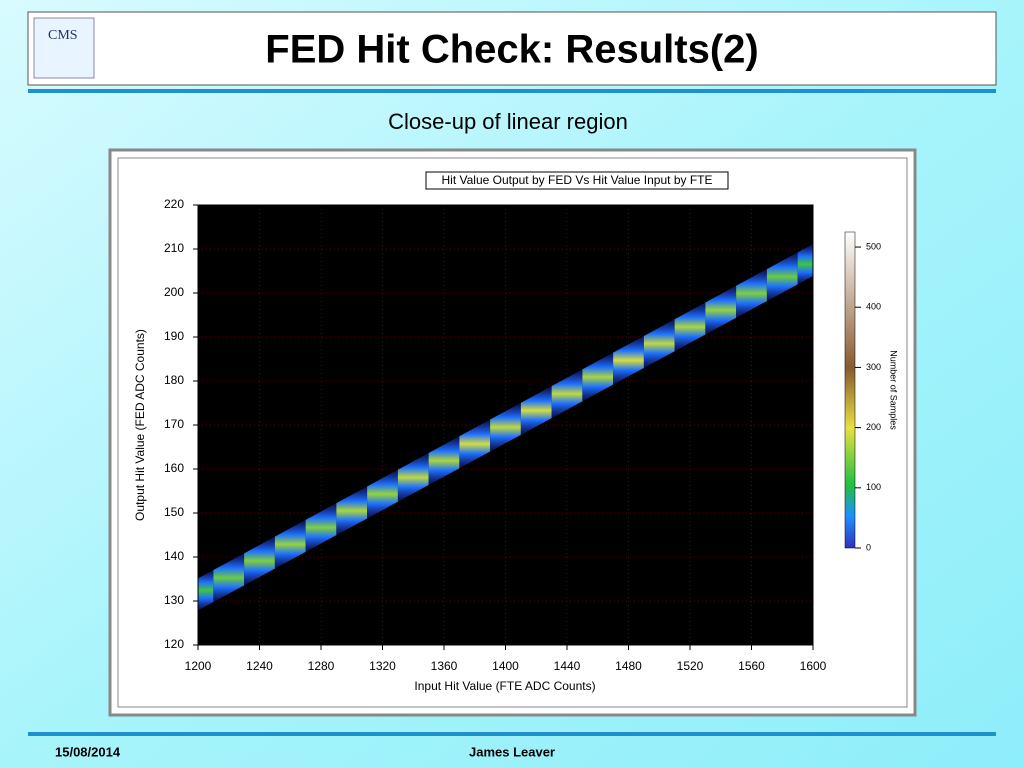 The height and width of the screenshot is (768, 1024). Describe the element at coordinates (174, 556) in the screenshot. I see `y-tick-label: 140` at that location.